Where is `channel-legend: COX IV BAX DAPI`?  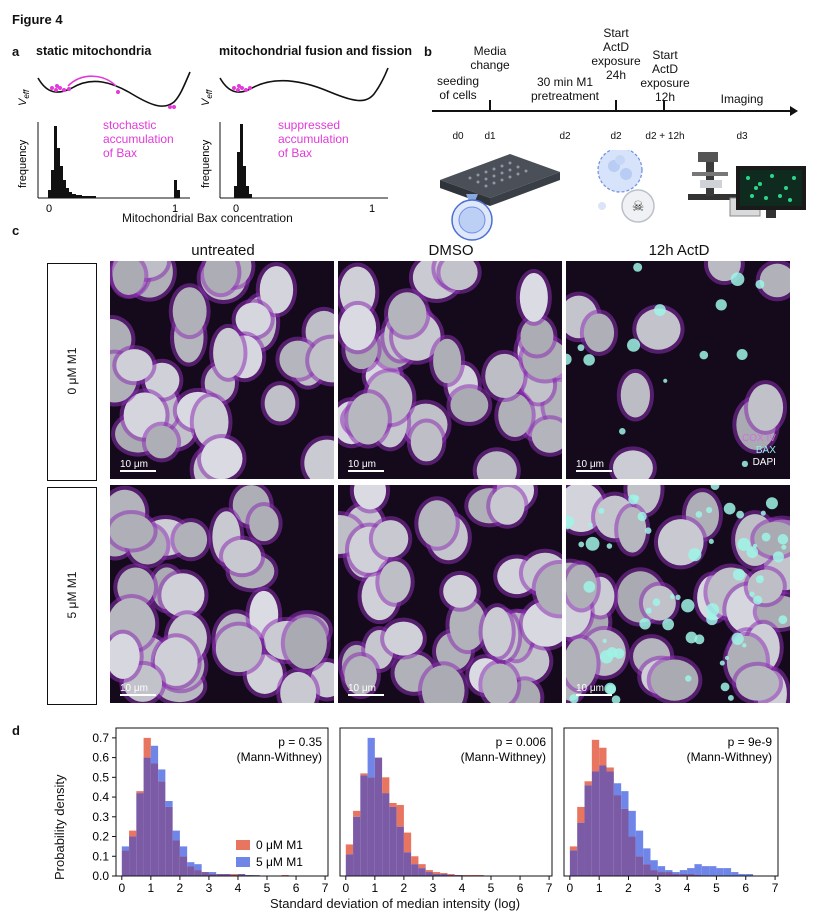
channel-legend: COX IV BAX DAPI is located at coordinates (759, 451).